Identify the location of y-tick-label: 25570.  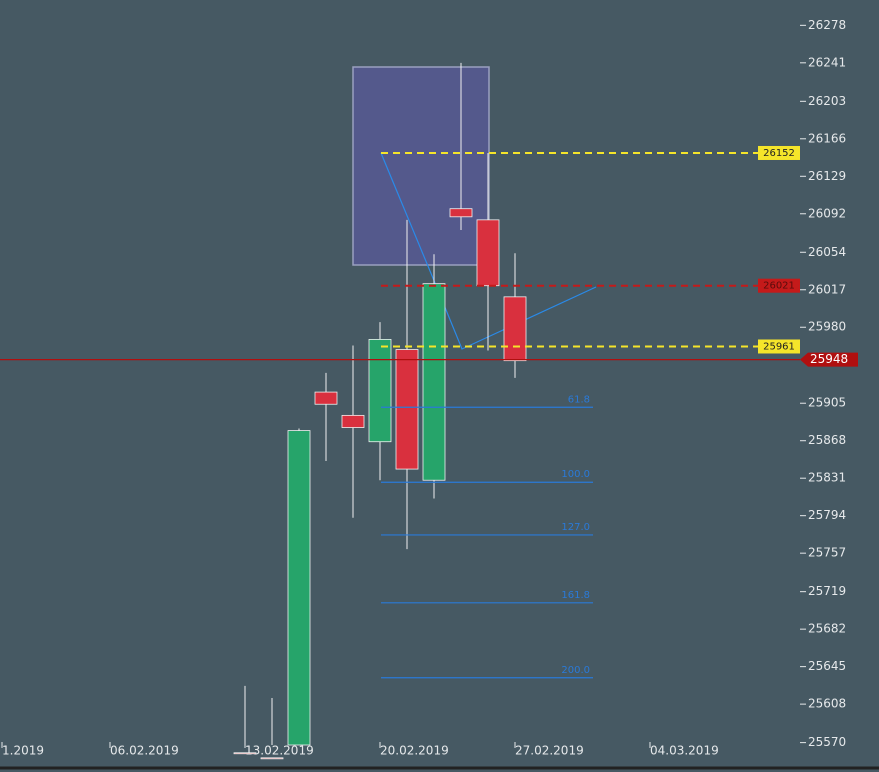
(827, 742).